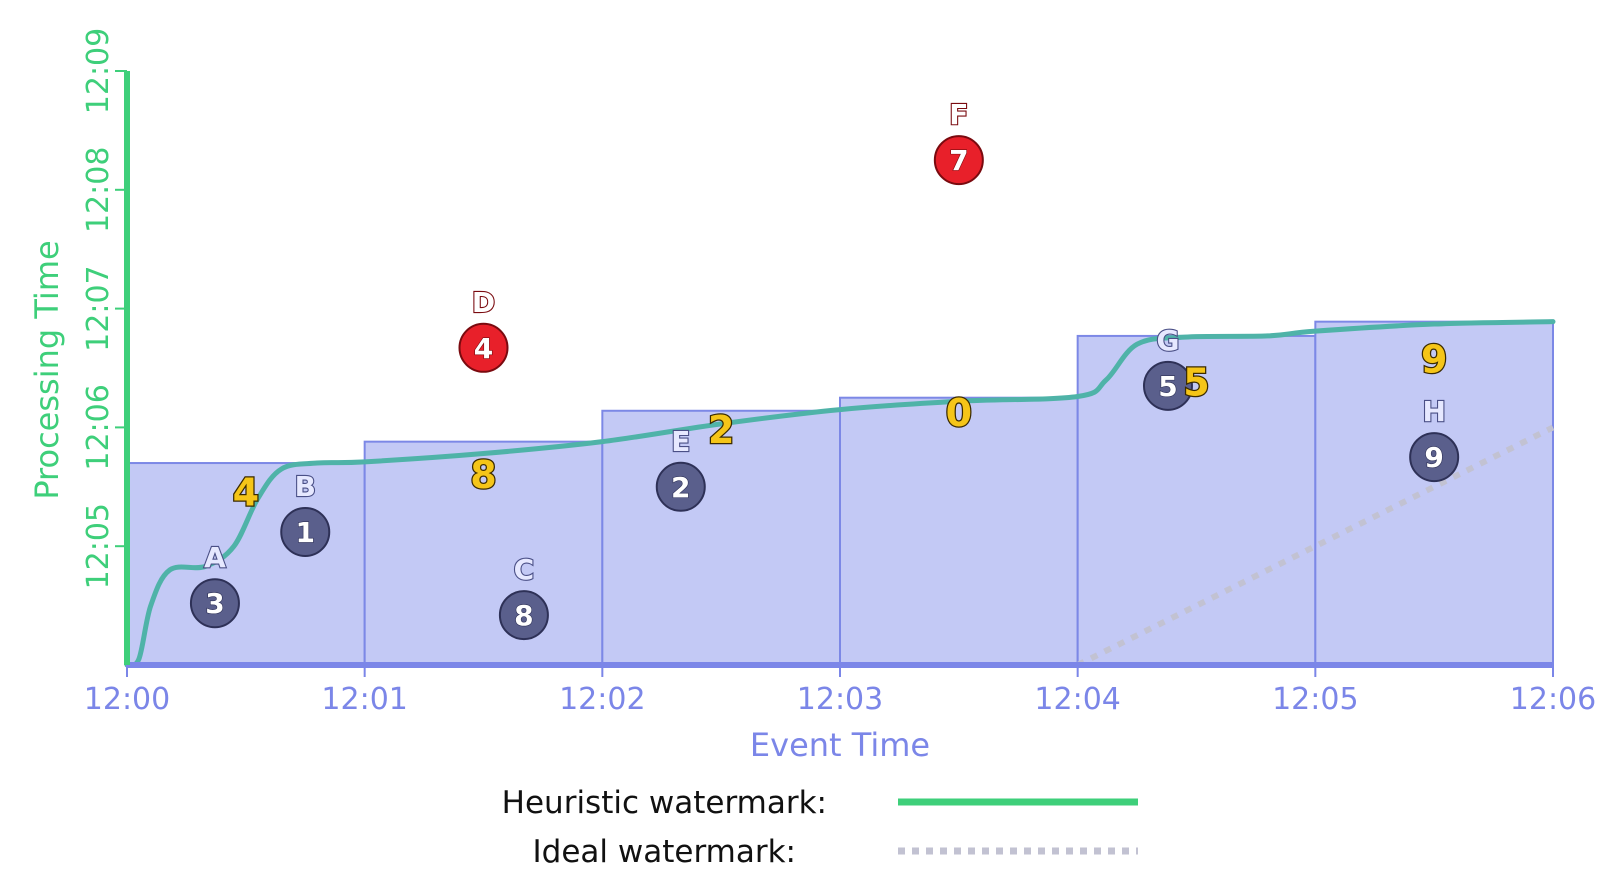 The height and width of the screenshot is (888, 1615). I want to click on data-point-g: 5G, so click(1167, 367).